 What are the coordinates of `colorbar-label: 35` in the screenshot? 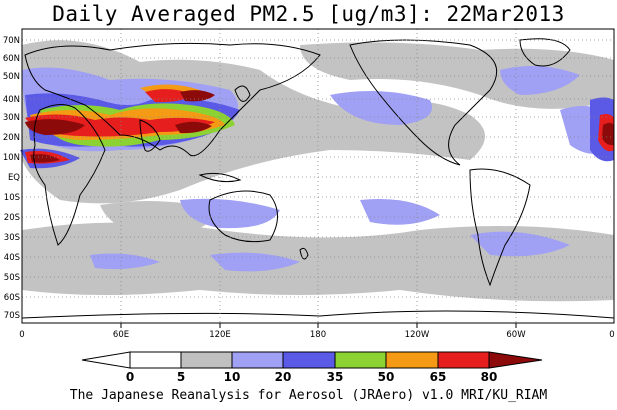 It's located at (335, 377).